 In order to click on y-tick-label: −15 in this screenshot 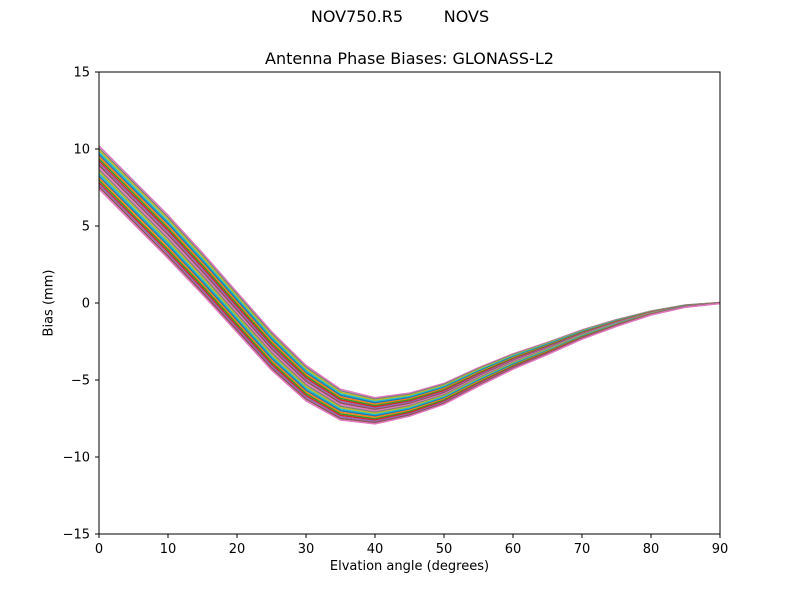, I will do `click(76, 535)`.